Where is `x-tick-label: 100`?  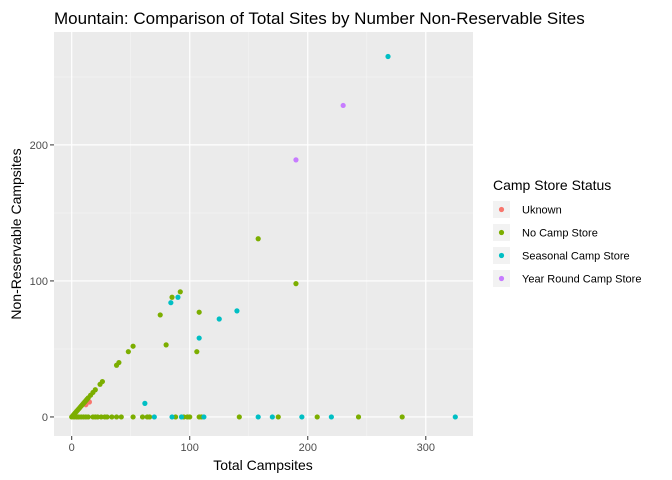
x-tick-label: 100 is located at coordinates (190, 448).